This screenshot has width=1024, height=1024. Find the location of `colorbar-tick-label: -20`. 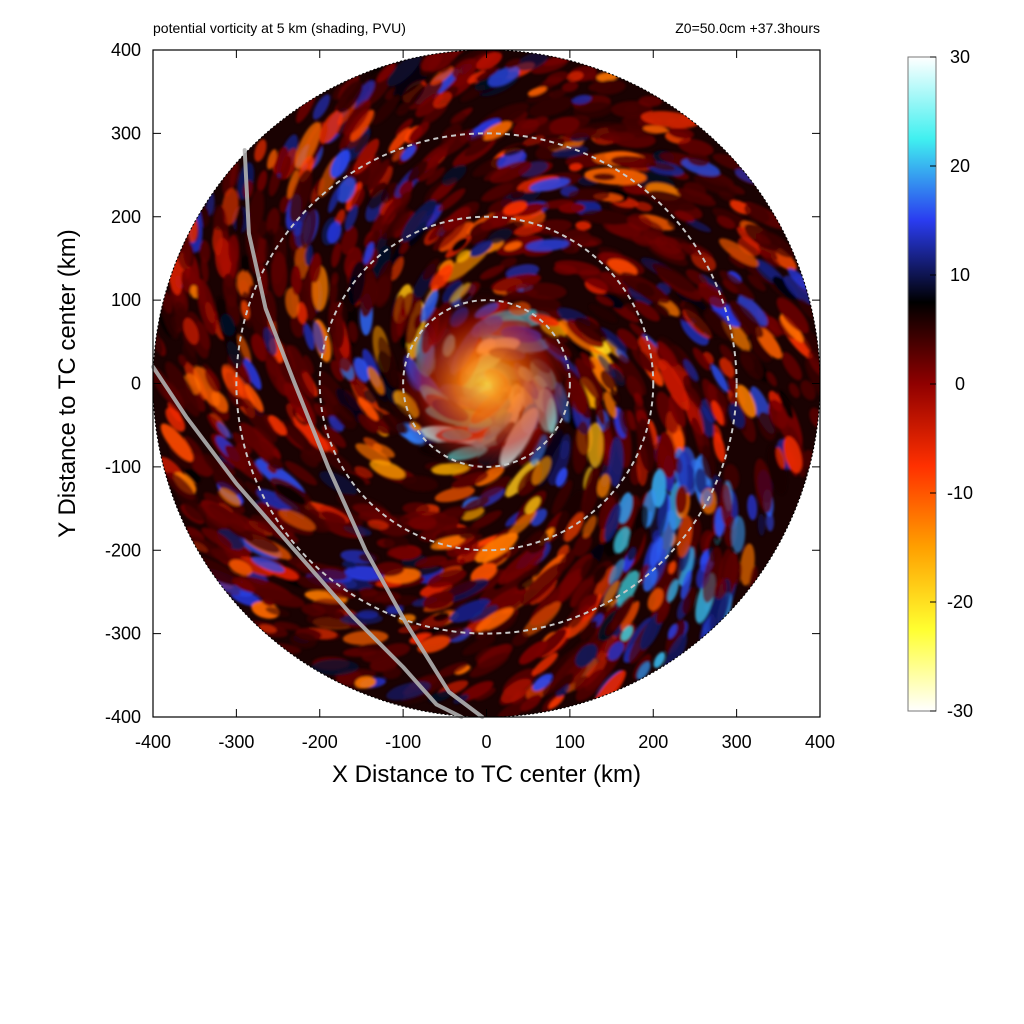

colorbar-tick-label: -20 is located at coordinates (960, 602).